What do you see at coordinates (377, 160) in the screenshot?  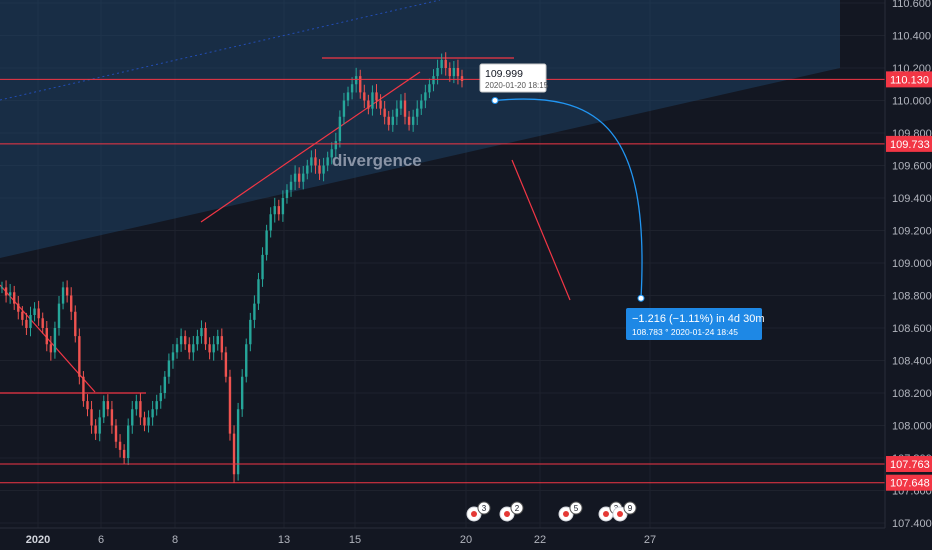 I see `divergence-annotation: divergence` at bounding box center [377, 160].